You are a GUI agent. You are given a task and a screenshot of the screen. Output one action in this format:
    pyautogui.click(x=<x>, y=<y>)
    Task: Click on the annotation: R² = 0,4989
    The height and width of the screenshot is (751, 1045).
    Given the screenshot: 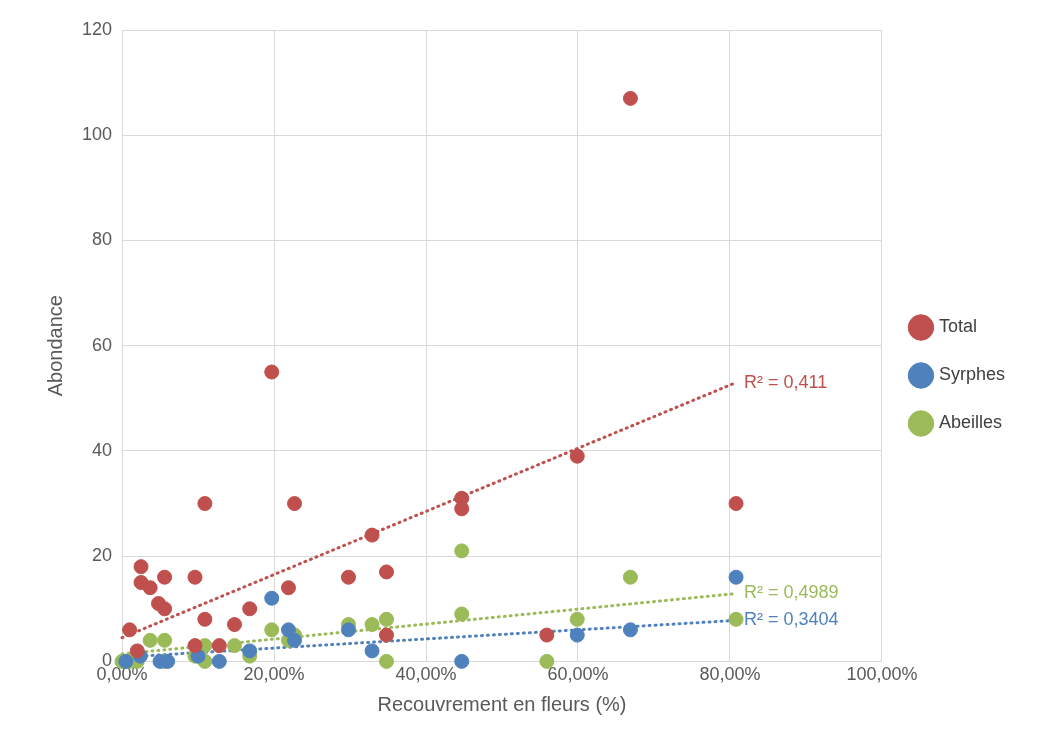 What is the action you would take?
    pyautogui.click(x=791, y=592)
    